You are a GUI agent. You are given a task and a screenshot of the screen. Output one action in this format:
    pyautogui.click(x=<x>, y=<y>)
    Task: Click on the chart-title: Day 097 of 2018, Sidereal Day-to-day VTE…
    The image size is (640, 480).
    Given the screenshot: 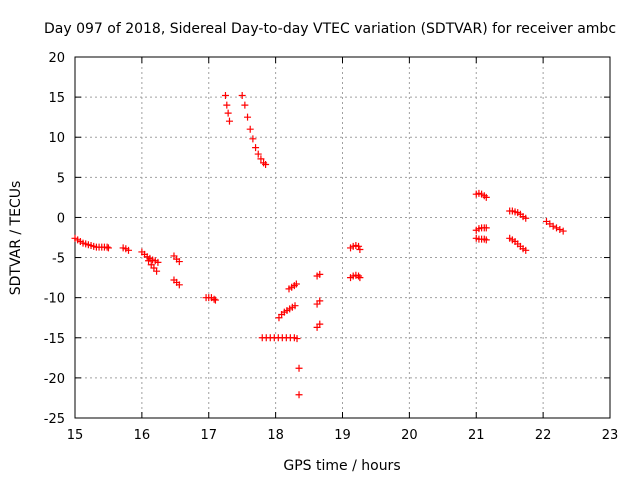 What is the action you would take?
    pyautogui.click(x=330, y=29)
    